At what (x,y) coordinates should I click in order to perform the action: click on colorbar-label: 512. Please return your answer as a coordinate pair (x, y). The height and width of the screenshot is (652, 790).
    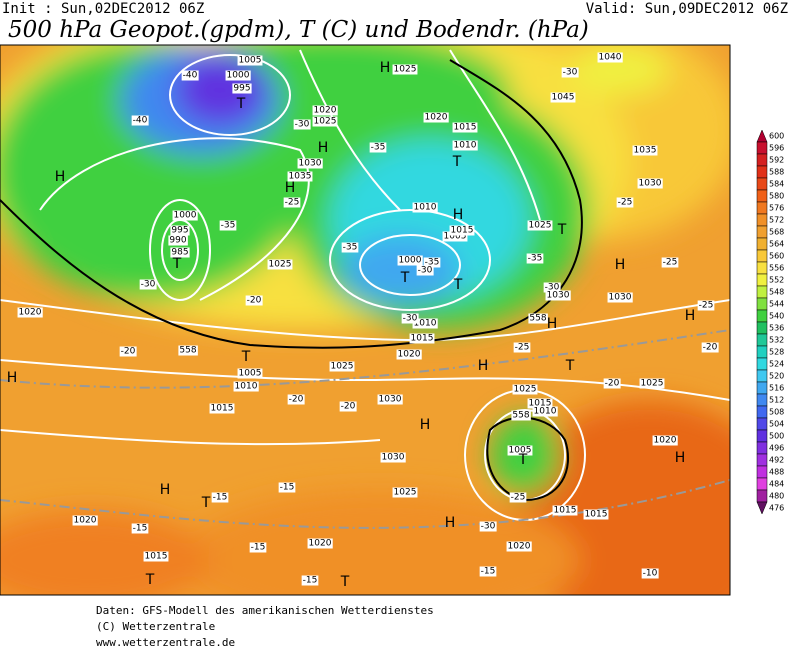
    Looking at the image, I should click on (776, 400).